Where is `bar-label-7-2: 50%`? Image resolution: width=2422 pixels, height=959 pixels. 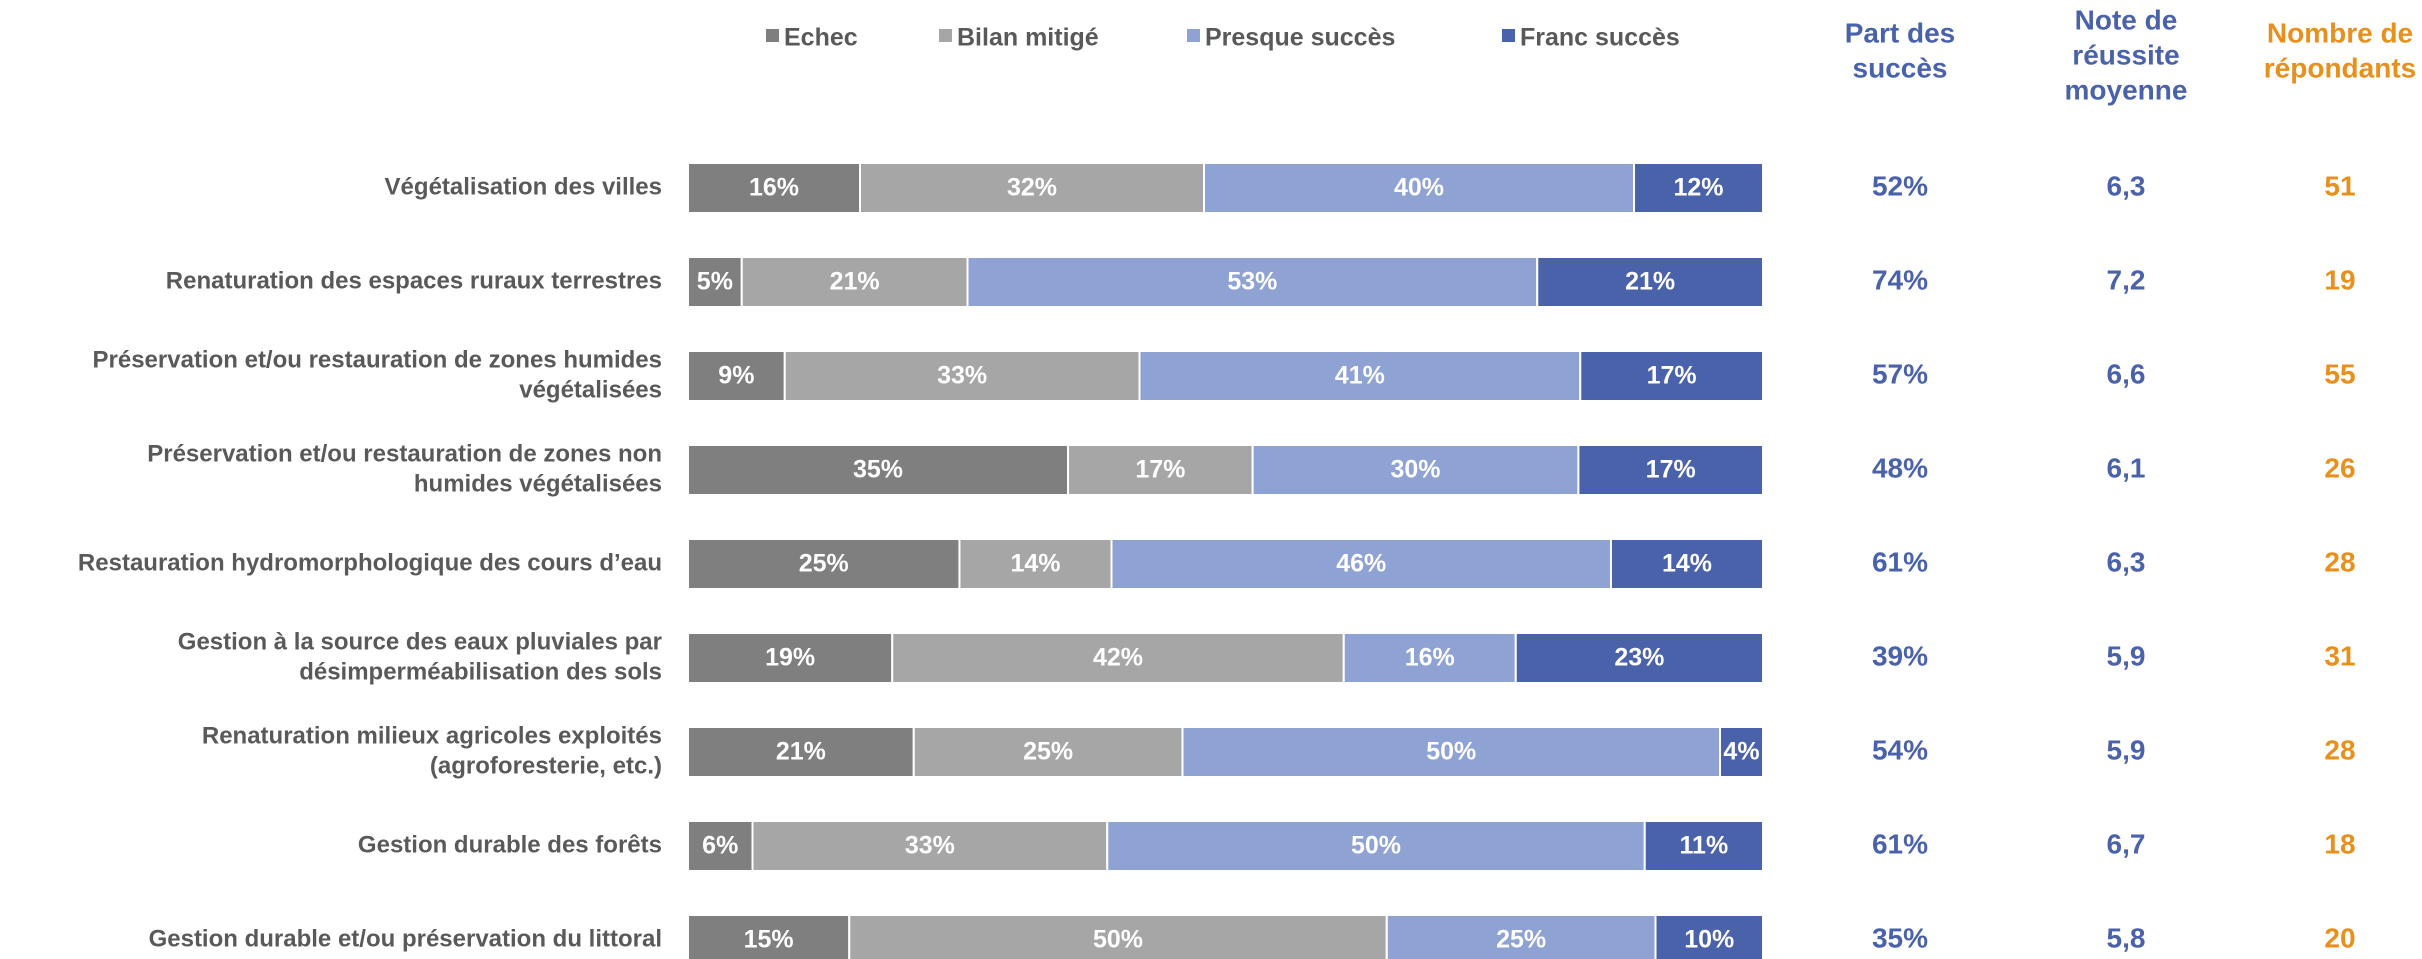
bar-label-7-2: 50% is located at coordinates (1376, 846).